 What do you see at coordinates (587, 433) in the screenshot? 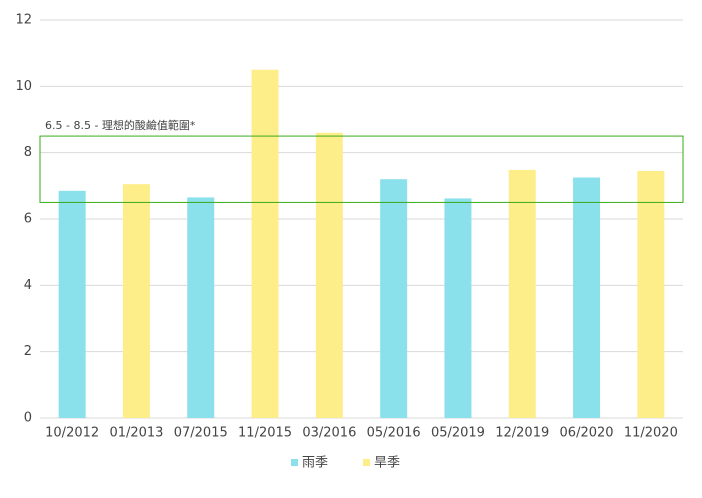
I see `x-tick-label: 06/2020` at bounding box center [587, 433].